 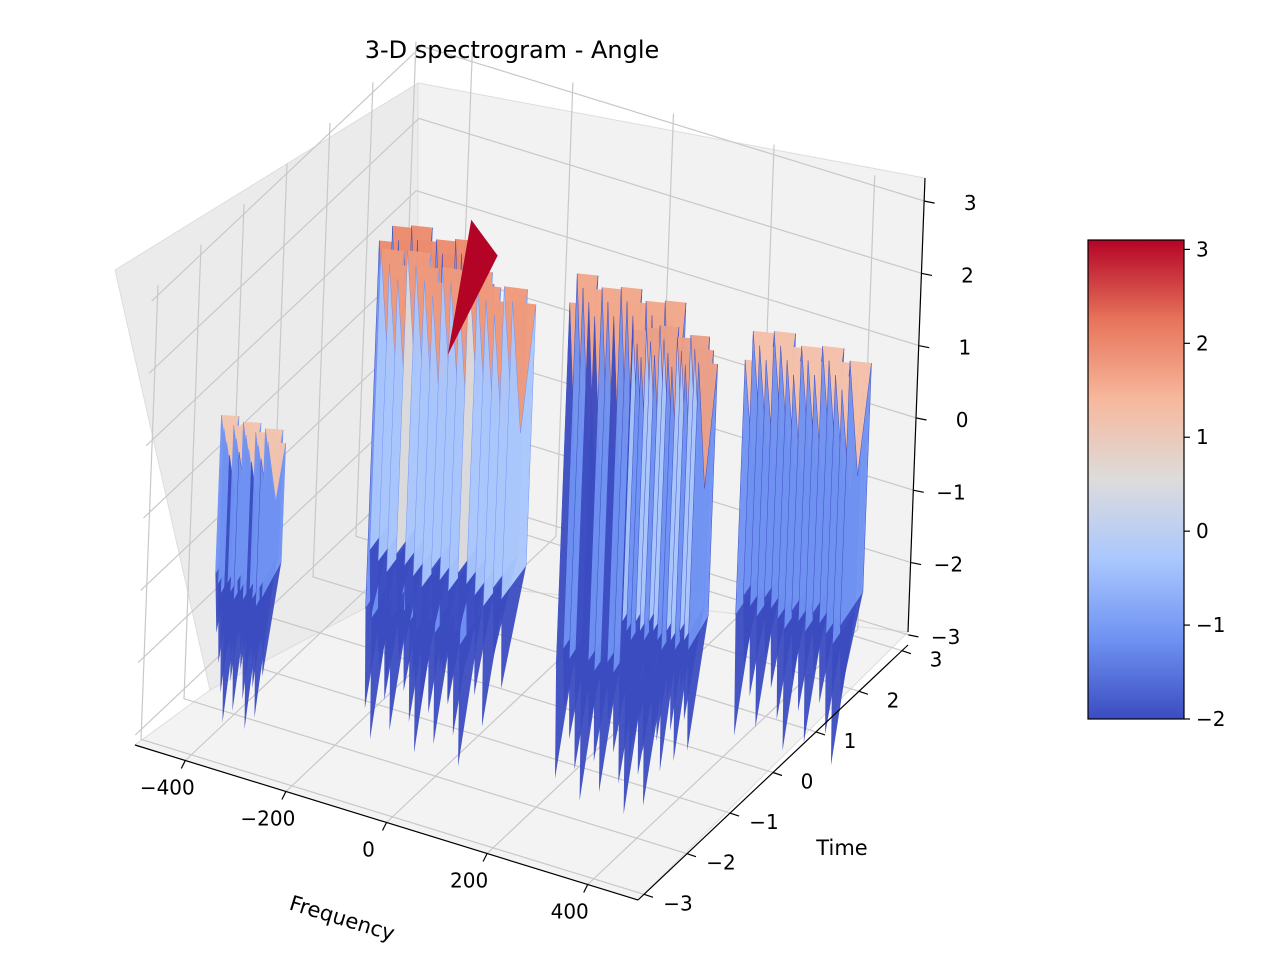 I want to click on z-tick-label-6: 3, so click(x=970, y=203).